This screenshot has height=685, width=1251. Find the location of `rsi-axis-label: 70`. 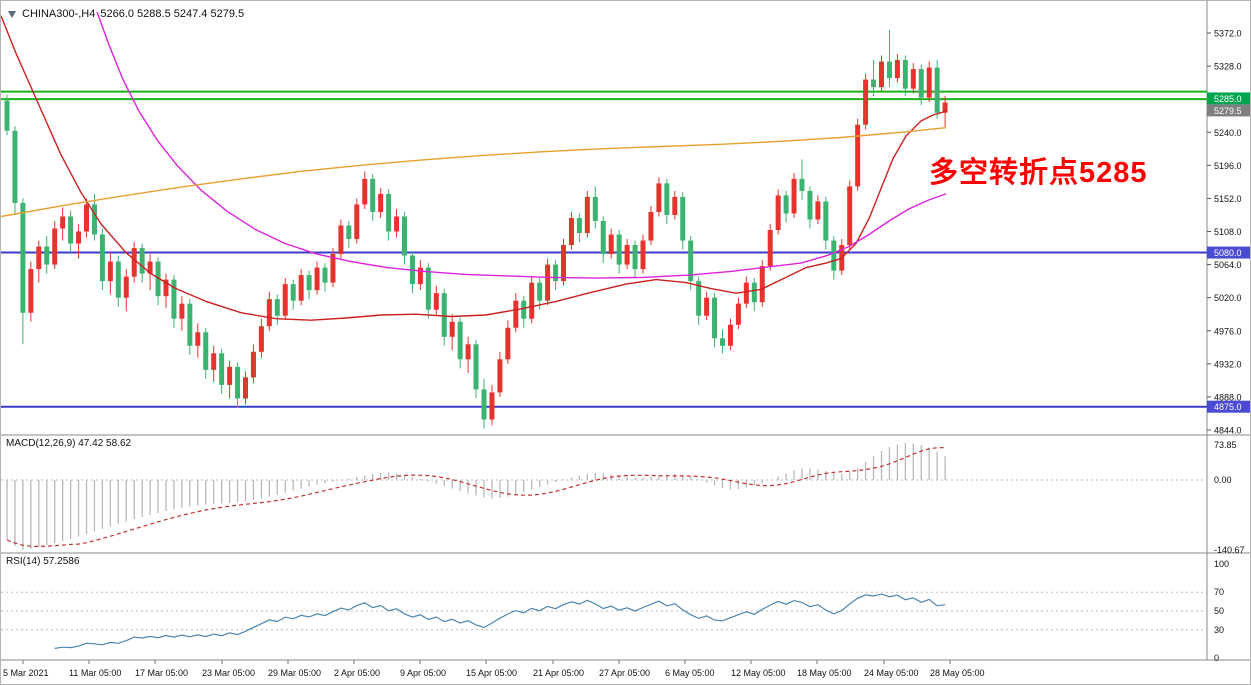

rsi-axis-label: 70 is located at coordinates (1219, 592).